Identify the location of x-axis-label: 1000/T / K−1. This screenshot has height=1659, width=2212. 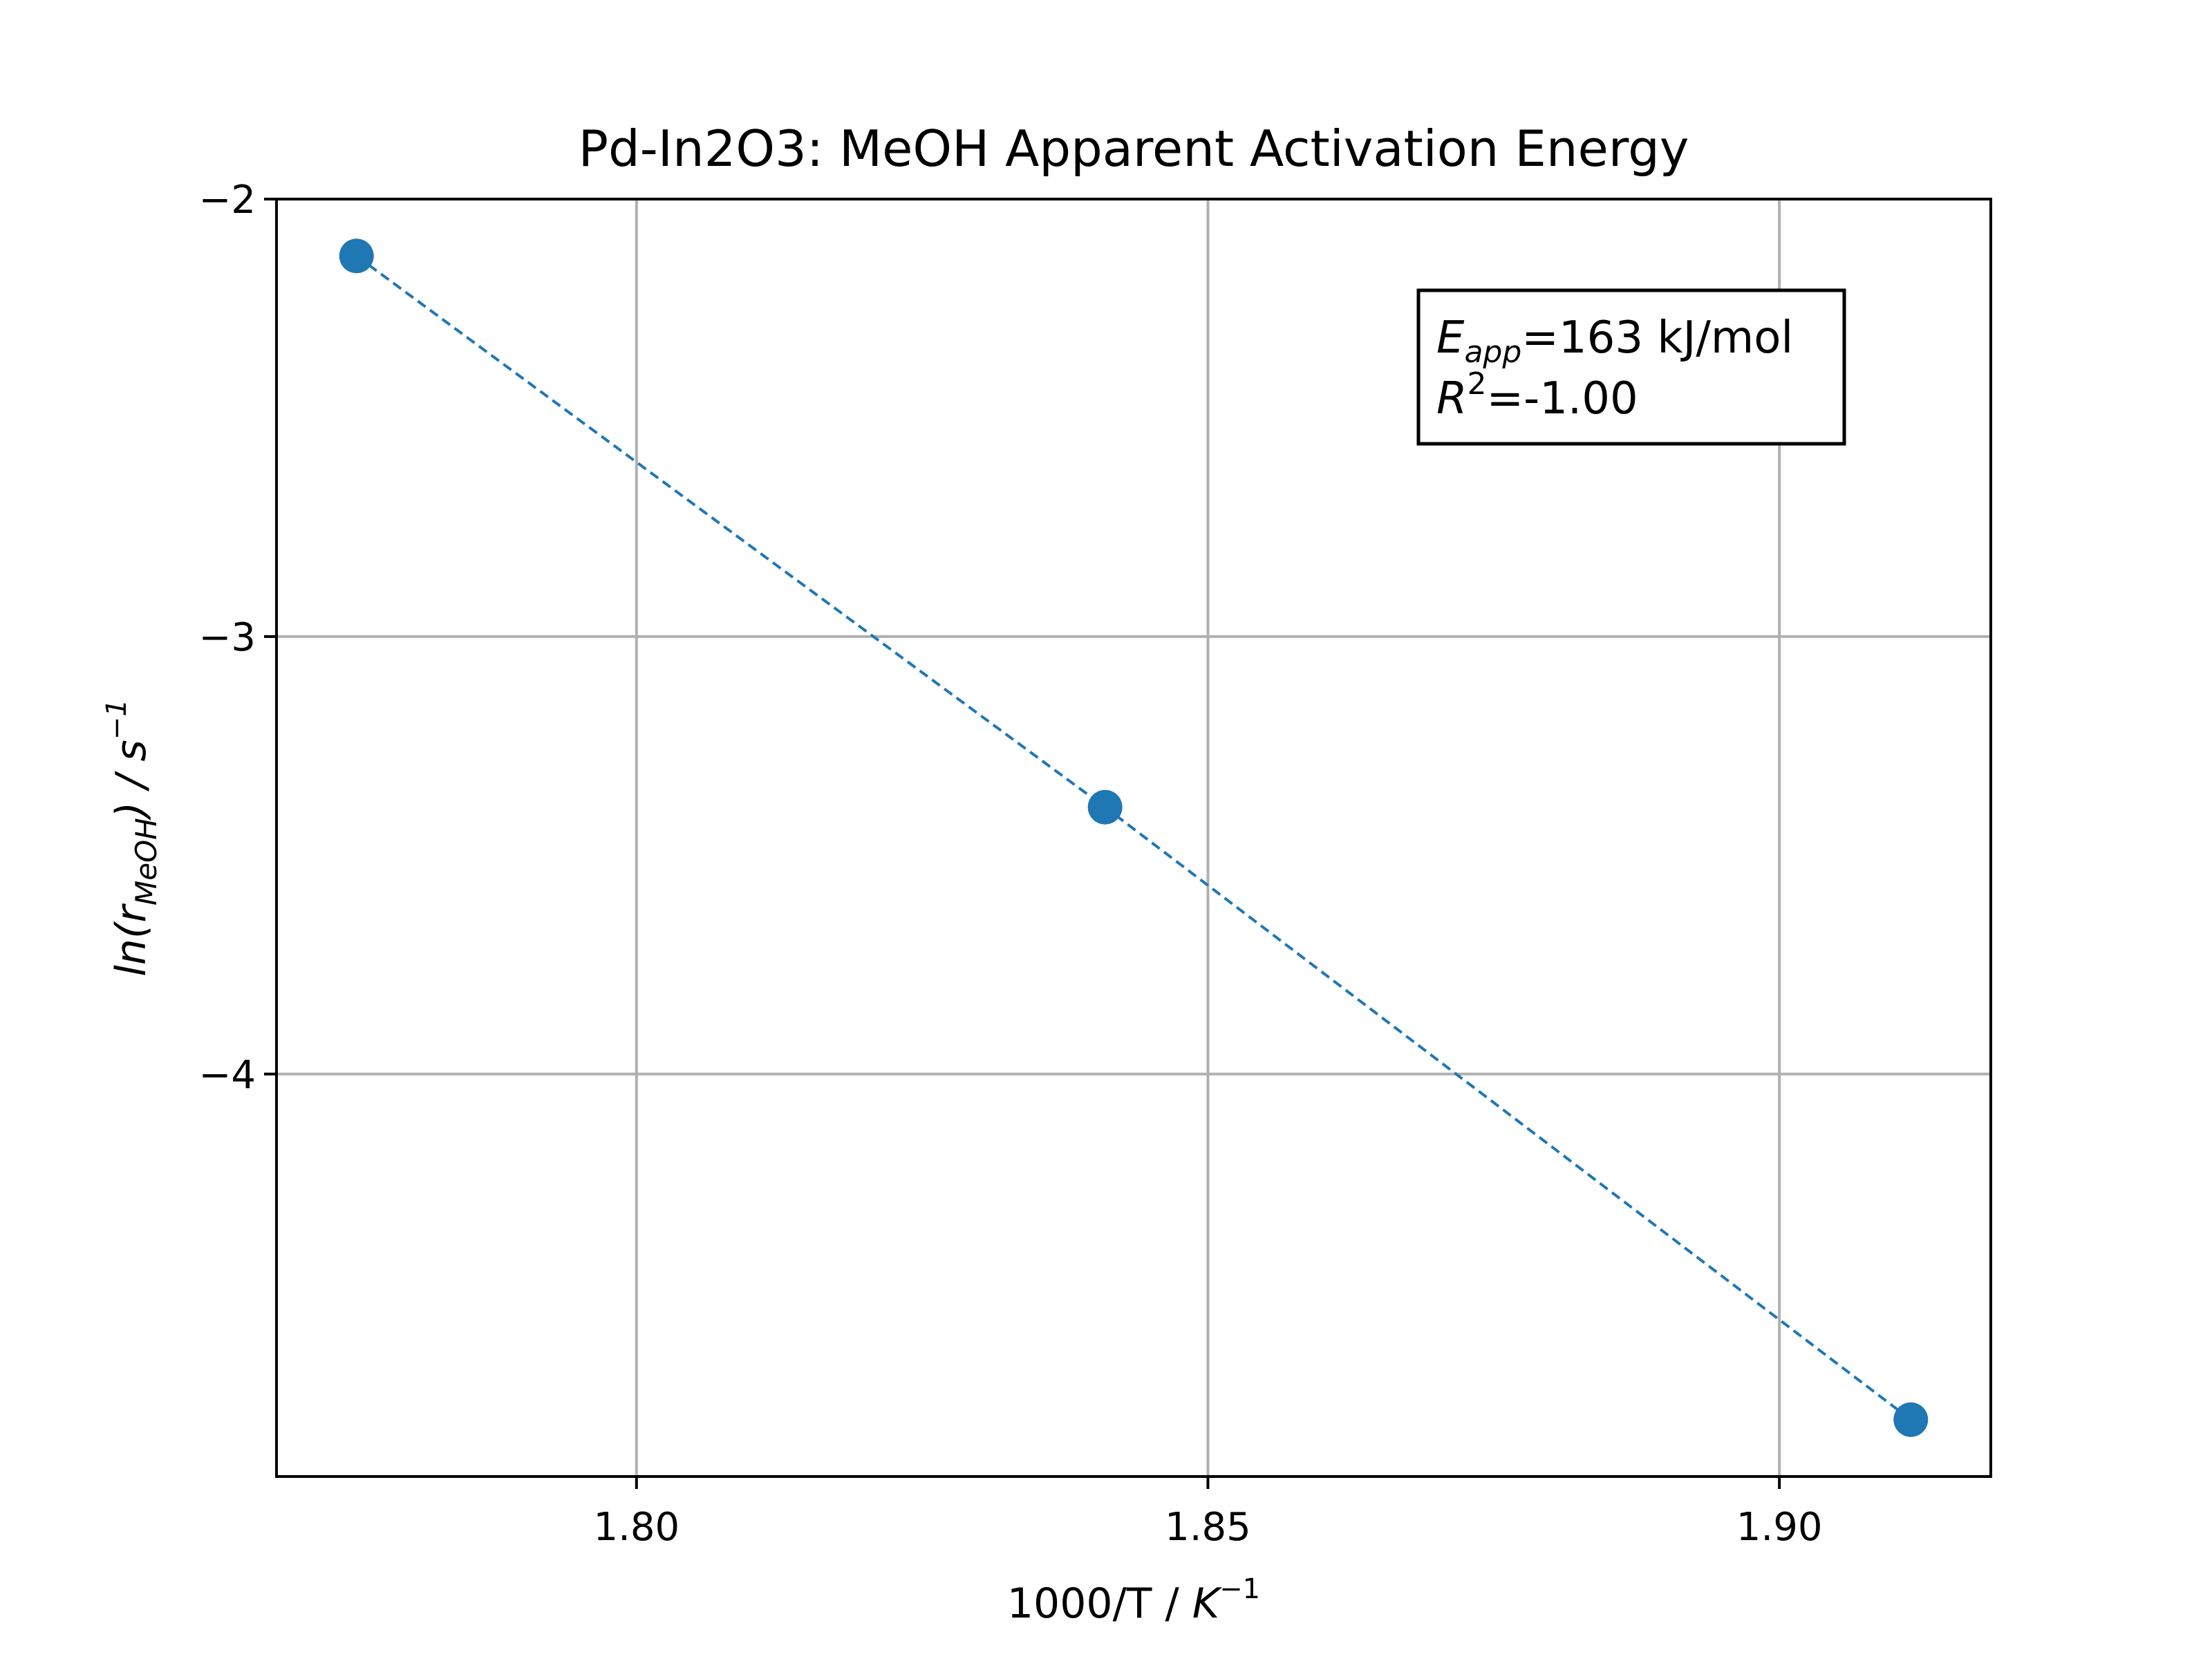
(1133, 1600).